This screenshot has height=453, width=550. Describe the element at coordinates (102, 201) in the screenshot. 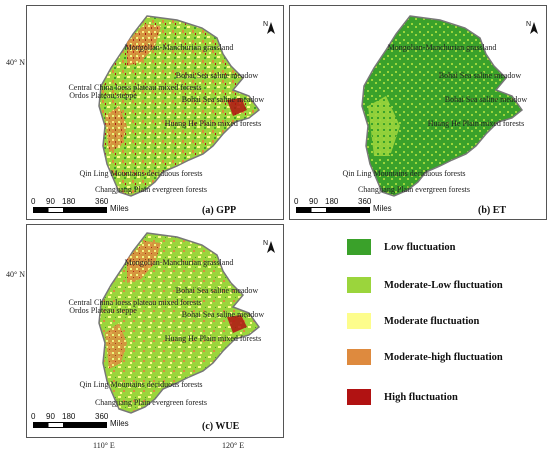

I see `scale-360: 360` at that location.